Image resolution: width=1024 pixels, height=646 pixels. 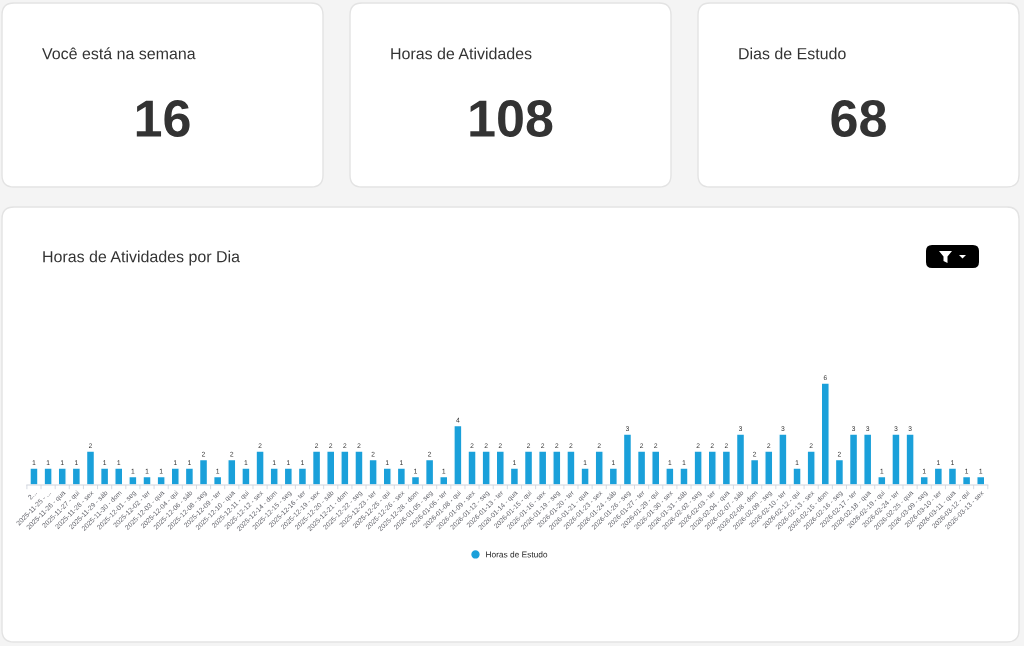 What do you see at coordinates (461, 53) in the screenshot?
I see `text: Horas de Atividades` at bounding box center [461, 53].